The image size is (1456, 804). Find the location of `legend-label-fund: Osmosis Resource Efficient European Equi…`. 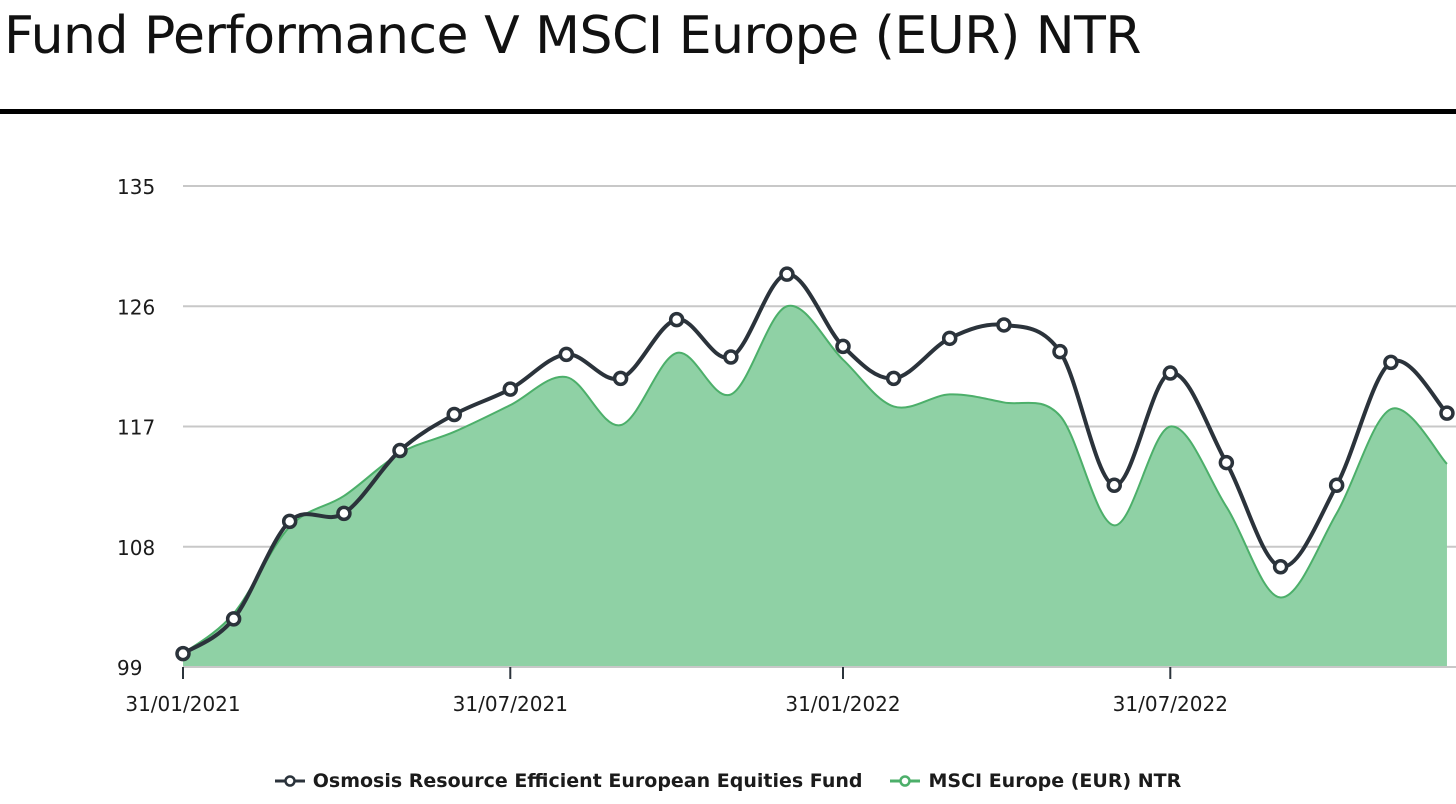

legend-label-fund: Osmosis Resource Efficient European Equi… is located at coordinates (587, 781).